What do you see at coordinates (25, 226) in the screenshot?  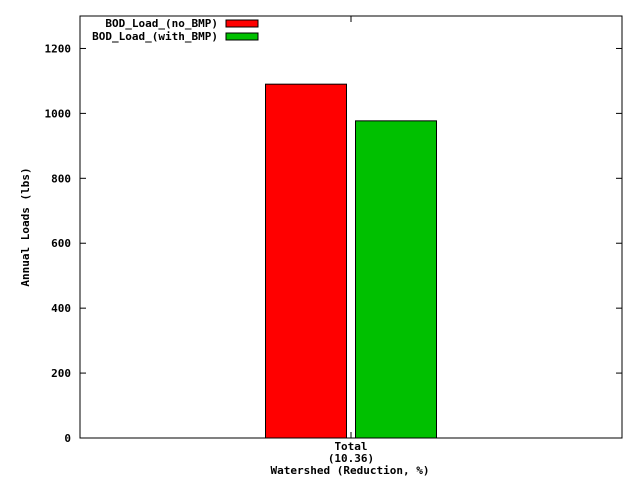 I see `y-axis-label: Annual Loads (lbs)` at bounding box center [25, 226].